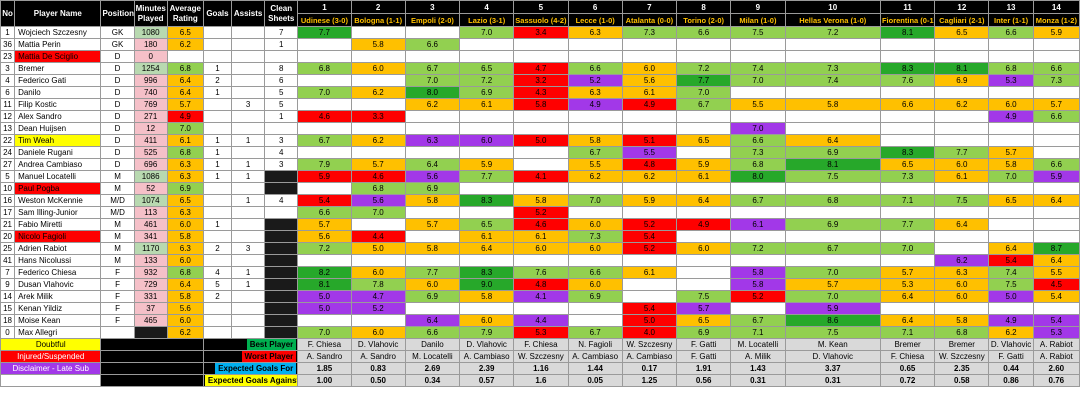  What do you see at coordinates (378, 176) in the screenshot?
I see `match-rating: 4.6` at bounding box center [378, 176].